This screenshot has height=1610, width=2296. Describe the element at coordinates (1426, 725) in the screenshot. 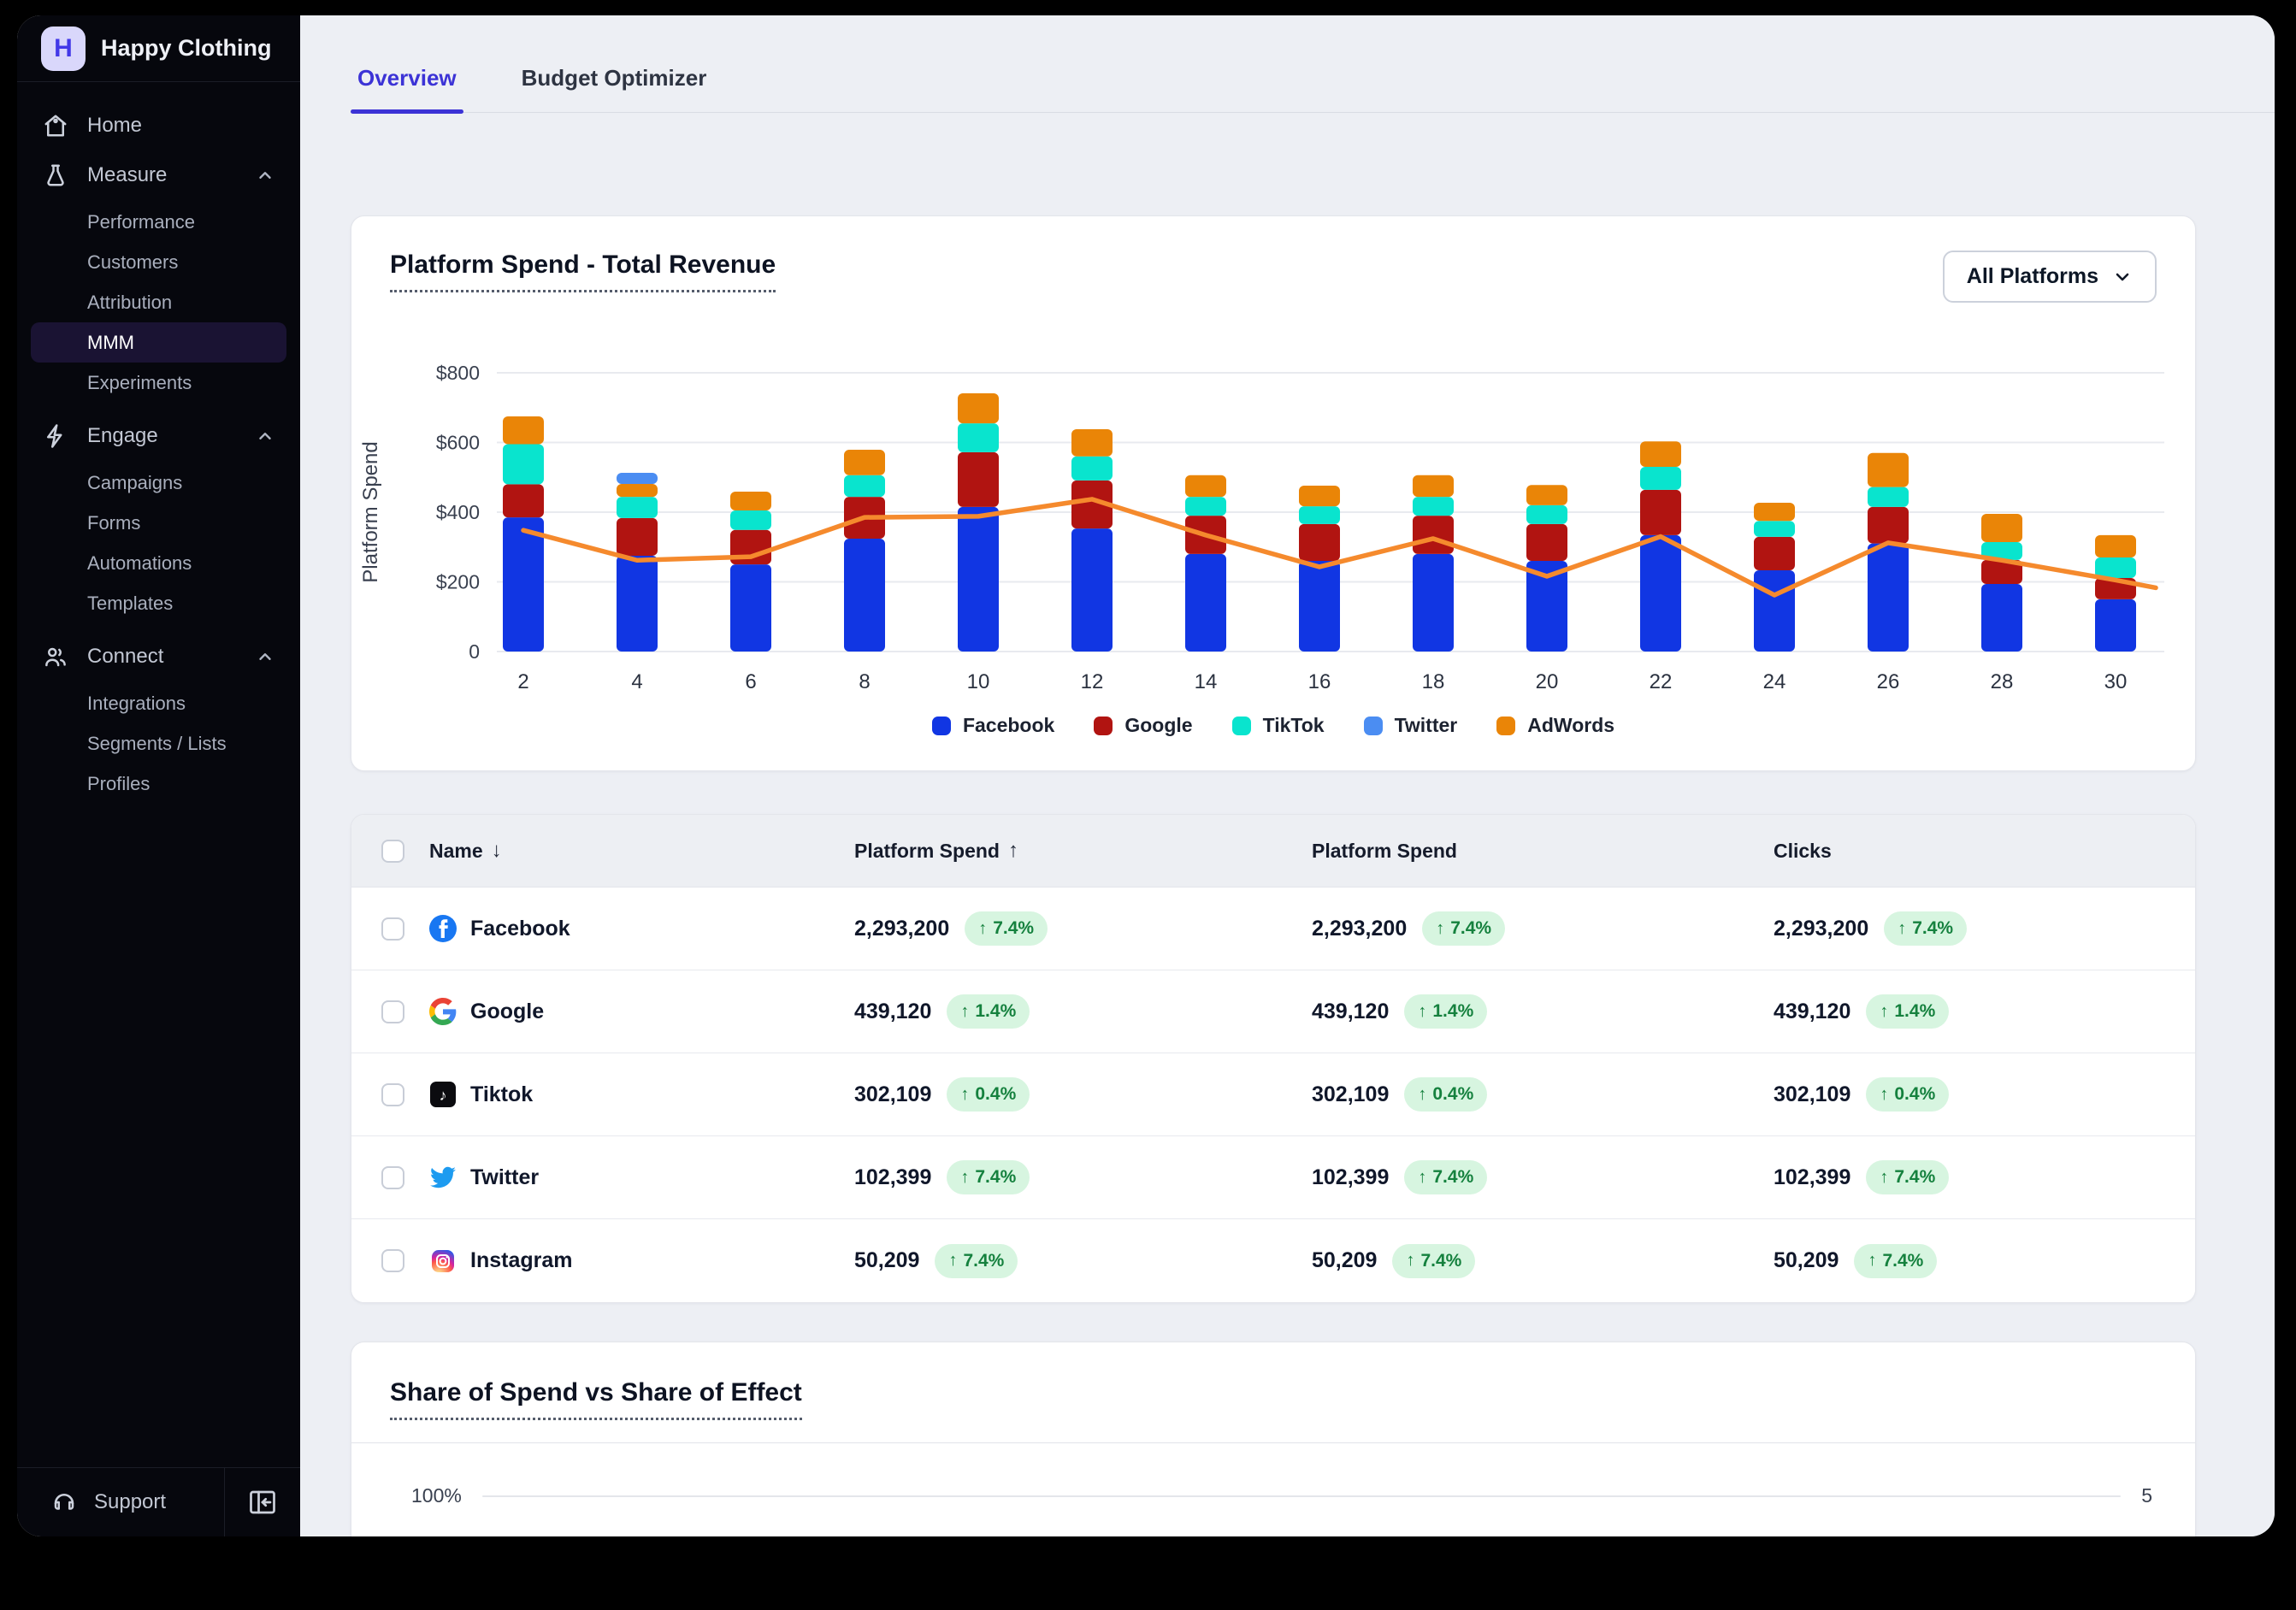

I see `legend-label: Twitter` at that location.